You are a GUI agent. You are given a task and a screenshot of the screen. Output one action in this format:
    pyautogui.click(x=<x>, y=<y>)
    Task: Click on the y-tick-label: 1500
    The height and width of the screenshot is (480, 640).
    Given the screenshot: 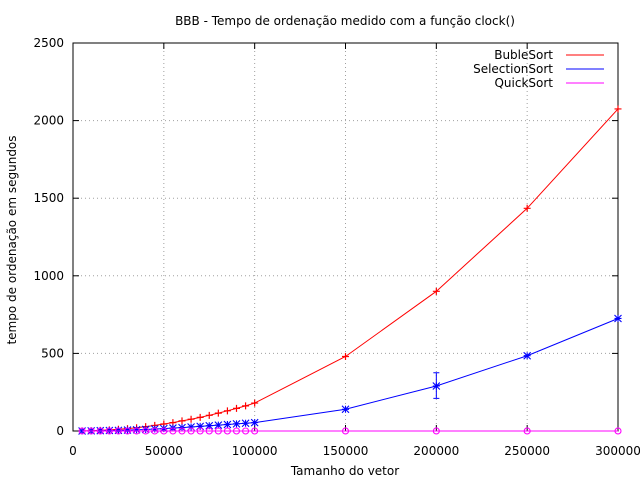 What is the action you would take?
    pyautogui.click(x=48, y=198)
    